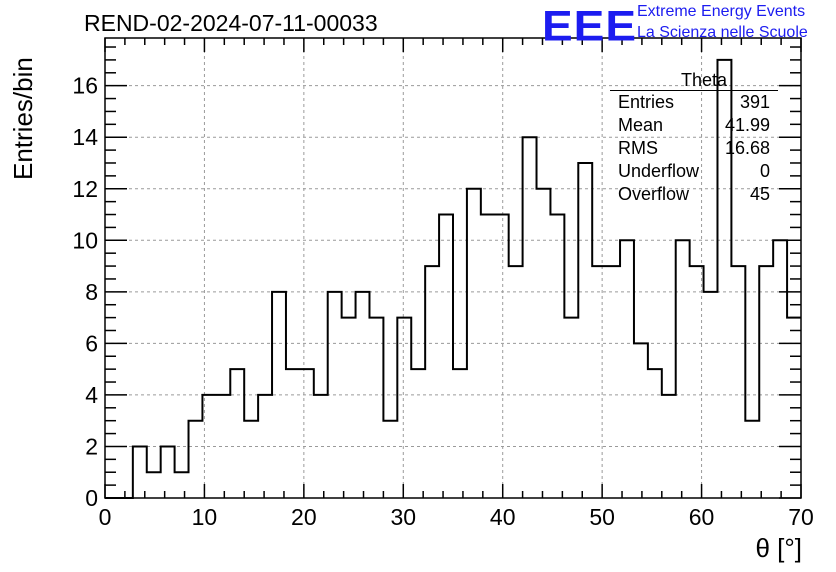 Image resolution: width=836 pixels, height=572 pixels. I want to click on stats-row-entries: Entries 391, so click(694, 102).